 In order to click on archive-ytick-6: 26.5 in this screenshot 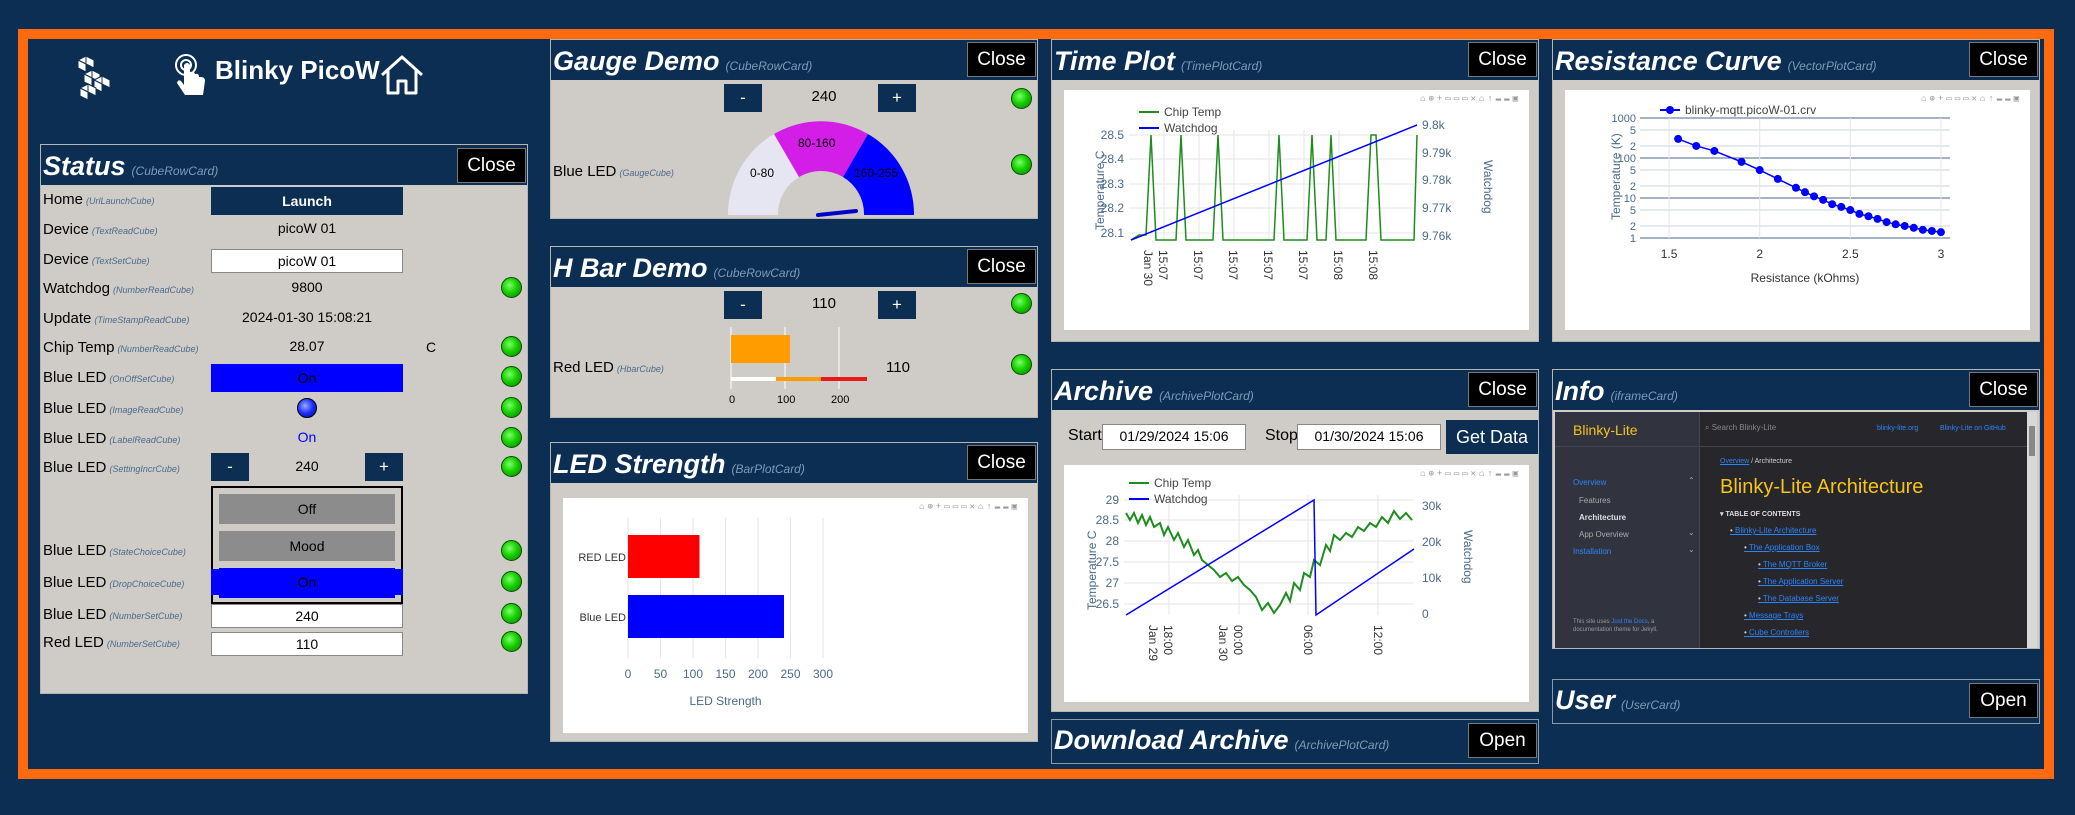, I will do `click(1108, 604)`.